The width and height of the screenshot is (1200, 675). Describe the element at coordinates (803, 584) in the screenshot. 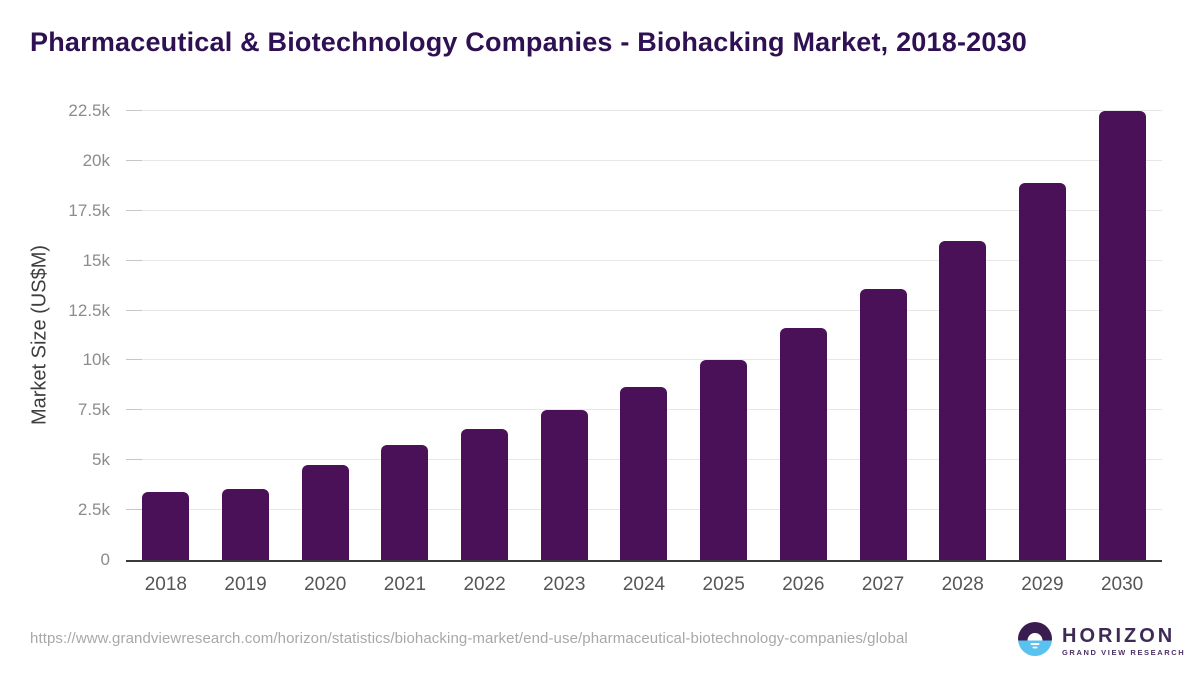

I see `x-label-2026: 2026` at that location.